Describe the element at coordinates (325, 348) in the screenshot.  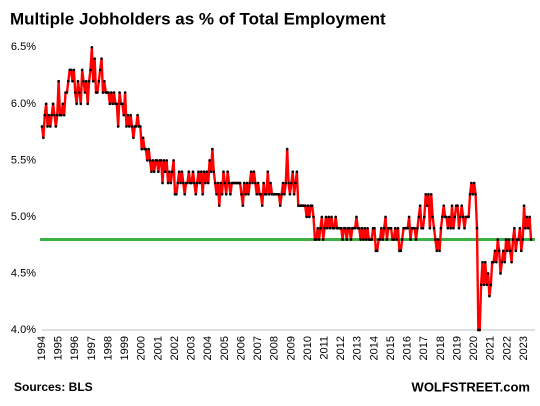
I see `x-tick-label: 2011` at that location.